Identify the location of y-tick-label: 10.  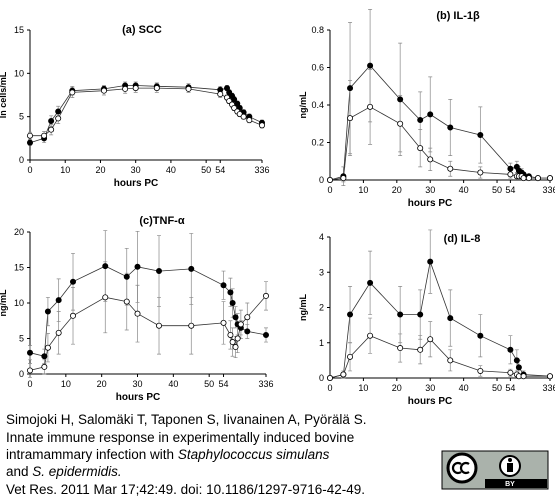
(19, 303).